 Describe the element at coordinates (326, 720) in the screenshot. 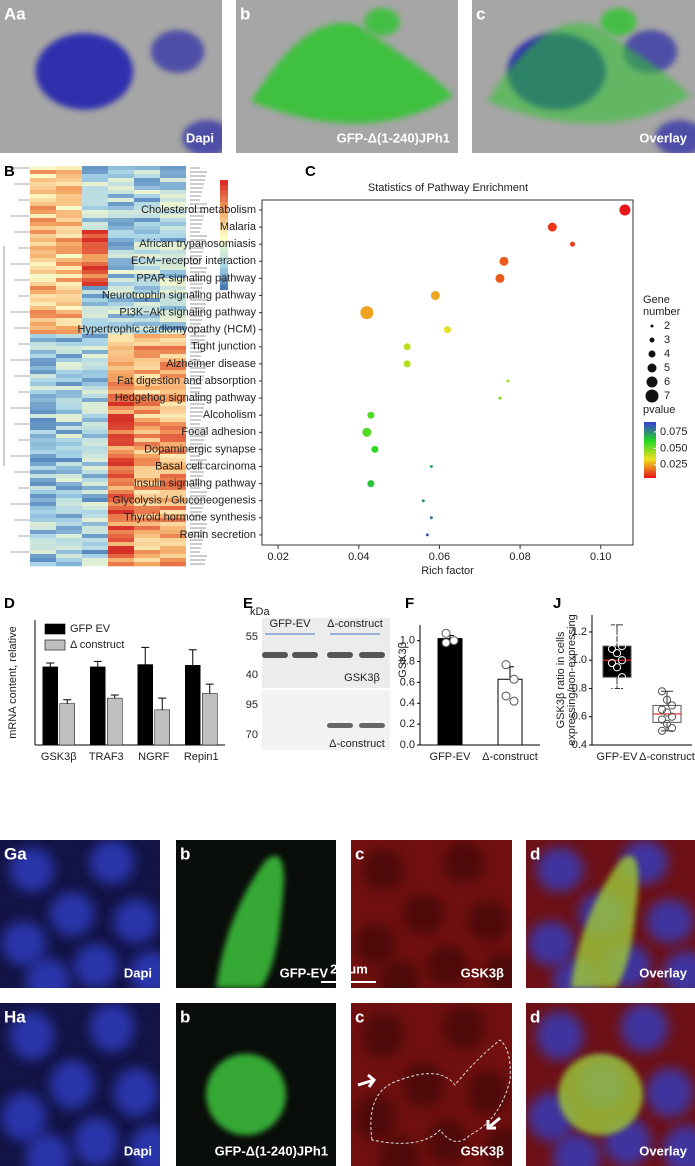

I see `blot-image` at that location.